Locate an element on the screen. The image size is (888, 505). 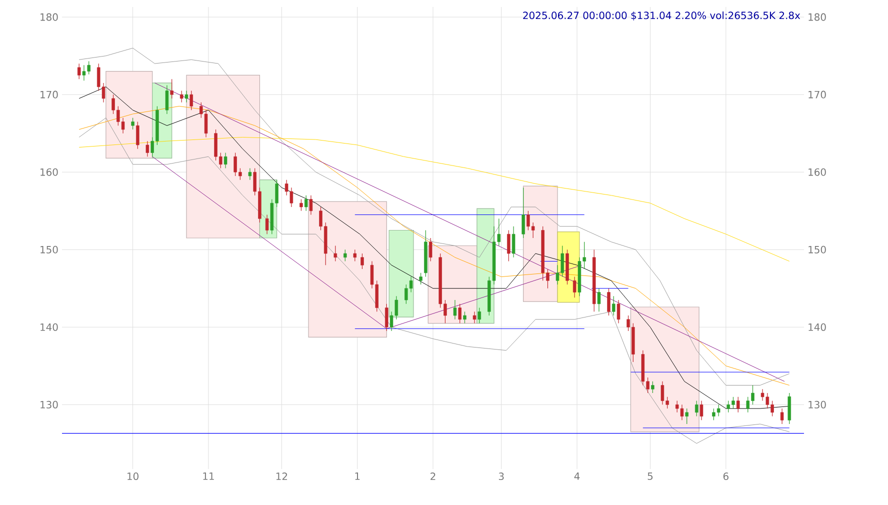
x-tick-label: 2 is located at coordinates (433, 476).